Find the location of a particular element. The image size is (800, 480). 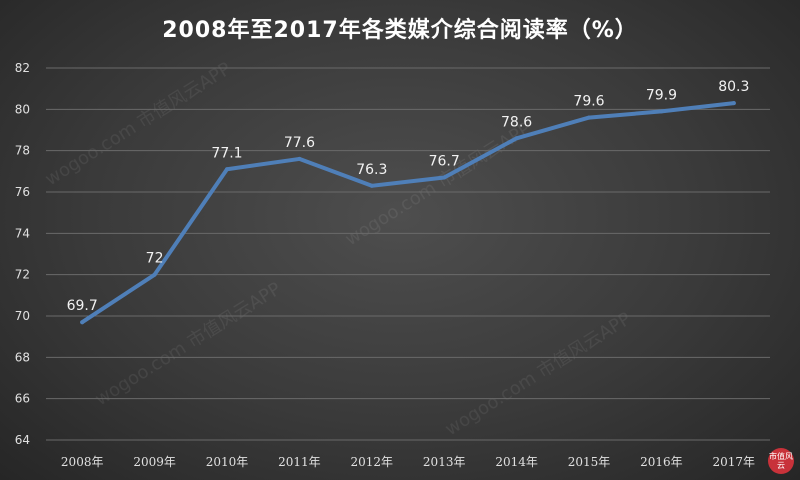

data-label: 78.6 is located at coordinates (516, 122).